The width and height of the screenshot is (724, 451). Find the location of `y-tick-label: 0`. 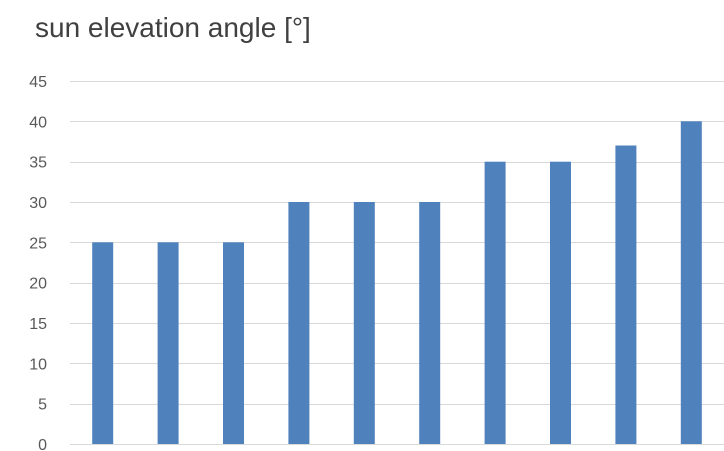

y-tick-label: 0 is located at coordinates (42, 444).